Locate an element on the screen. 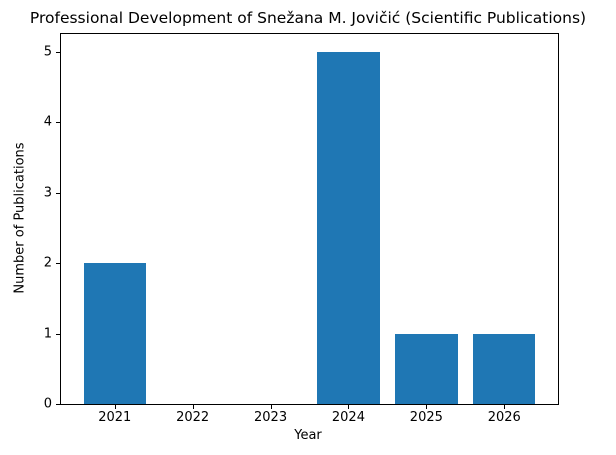  x-tick-label: 2021 is located at coordinates (115, 417).